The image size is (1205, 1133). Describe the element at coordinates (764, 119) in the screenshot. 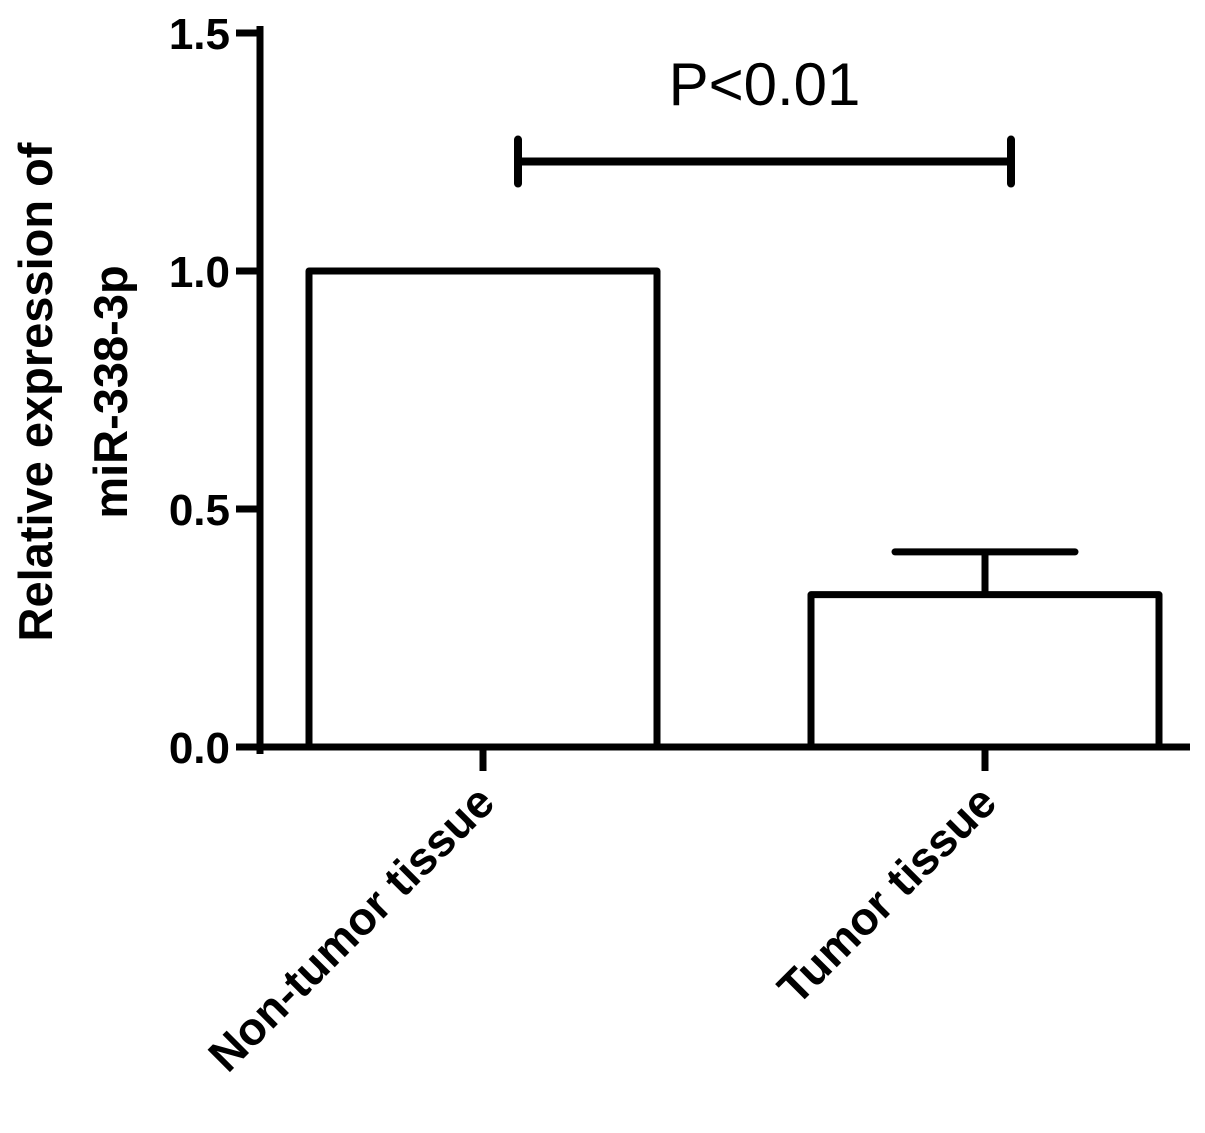

I see `significance-bracket: P<0.01` at that location.